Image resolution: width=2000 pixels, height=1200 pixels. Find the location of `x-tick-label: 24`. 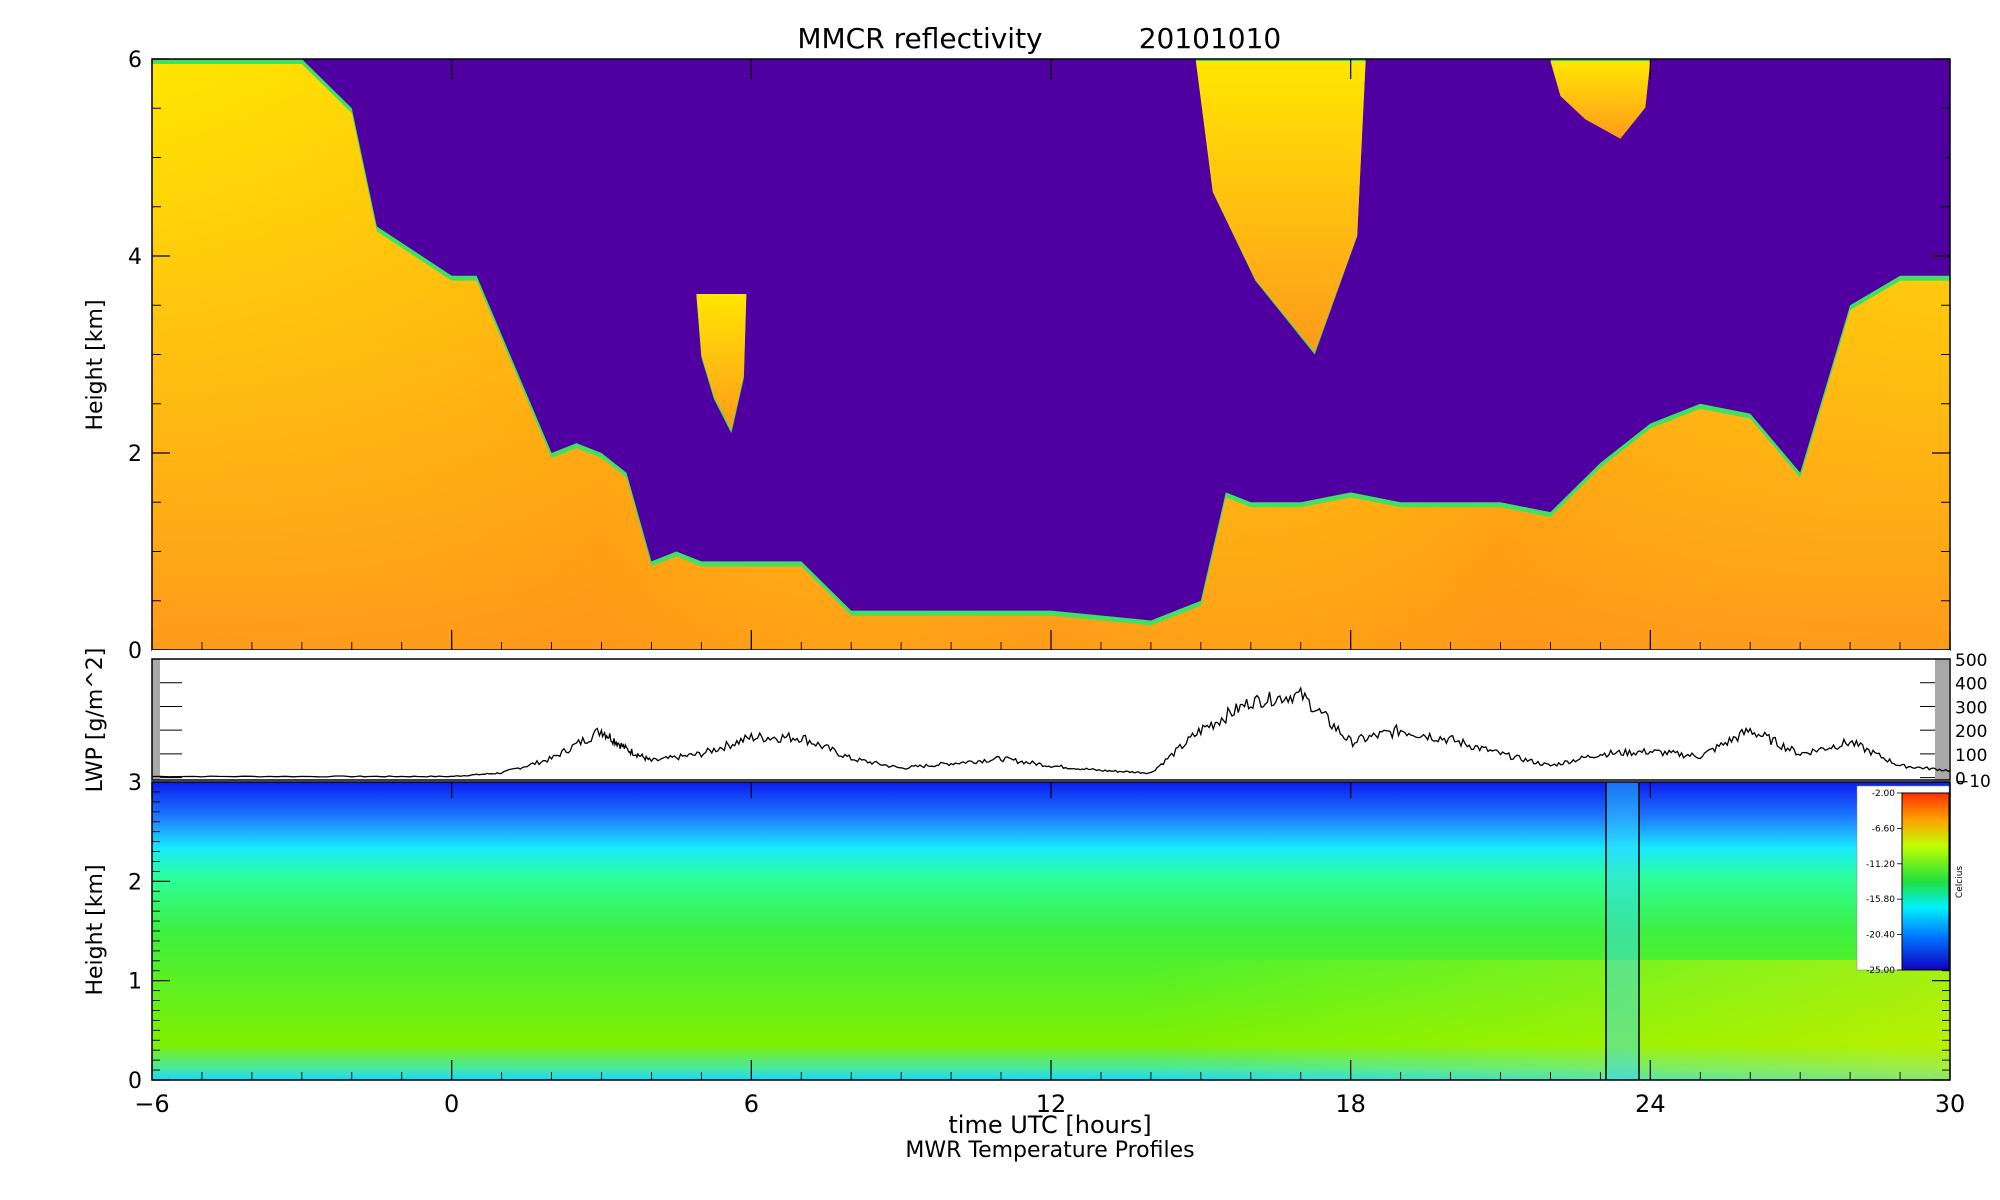

x-tick-label: 24 is located at coordinates (1650, 1104).